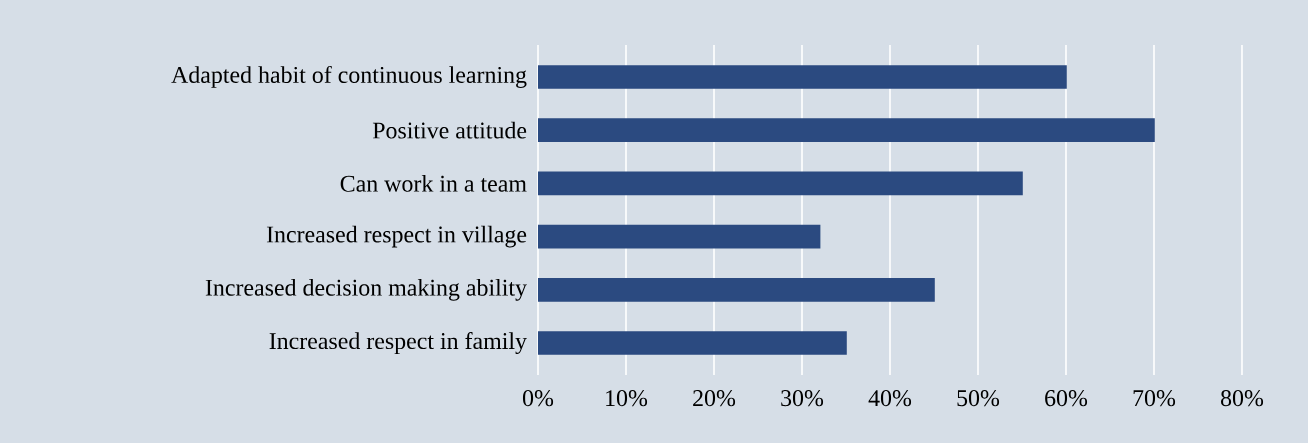 The image size is (1308, 443). Describe the element at coordinates (627, 398) in the screenshot. I see `x-tick-label: 10%` at that location.